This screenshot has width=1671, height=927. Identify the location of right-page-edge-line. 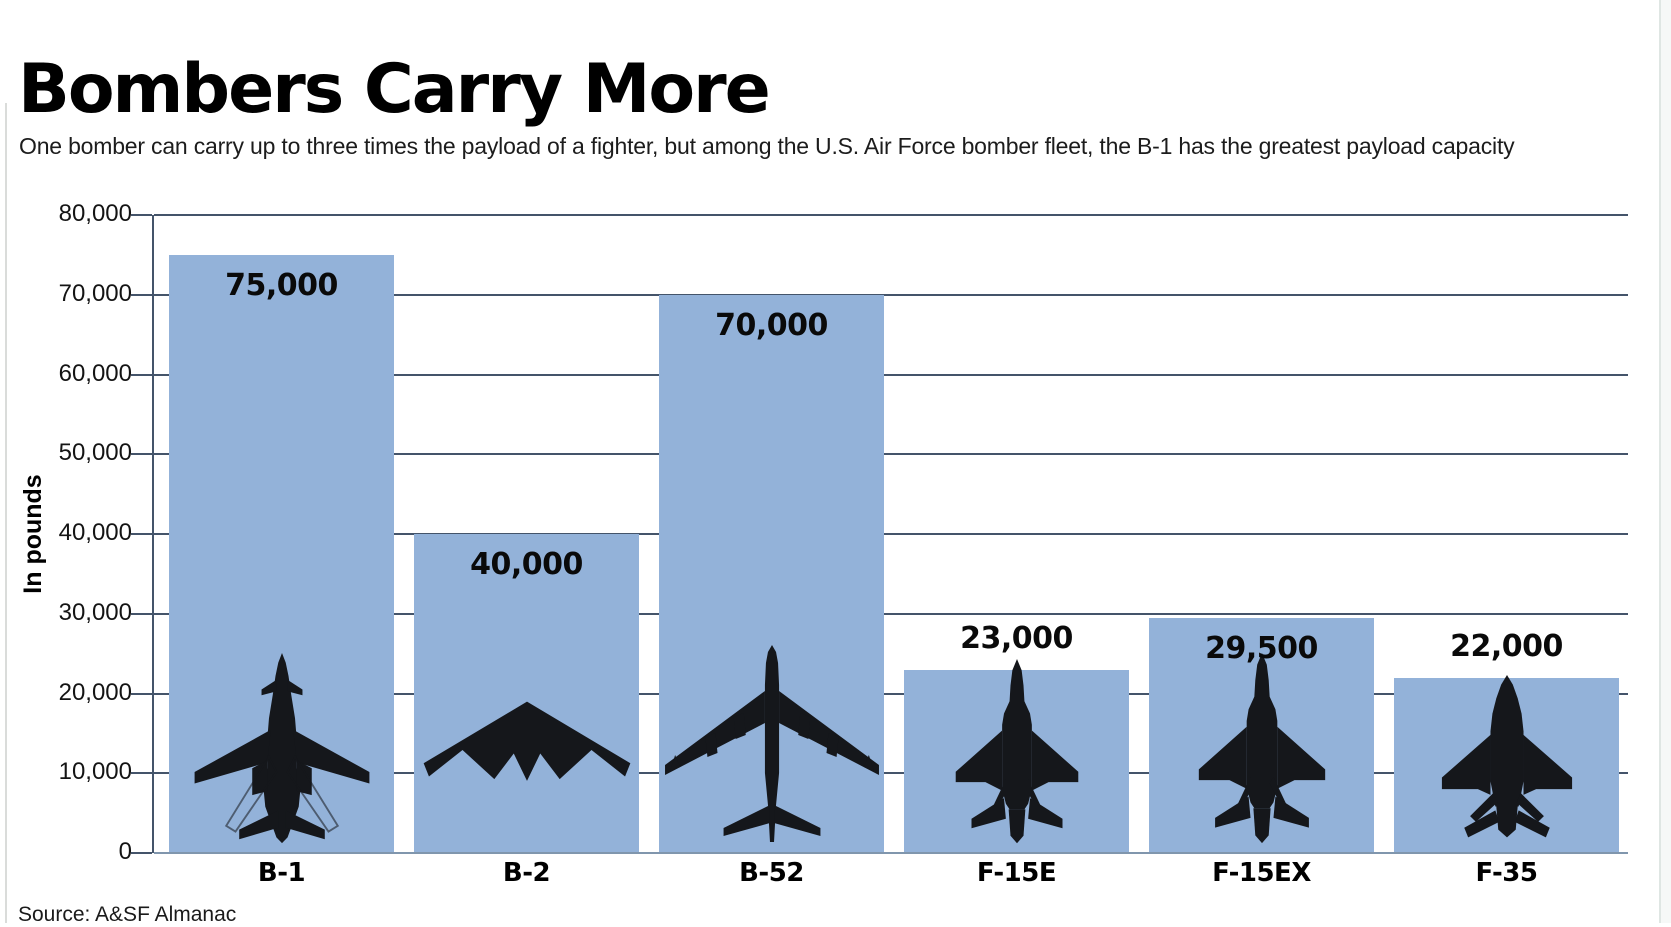
(1660, 461).